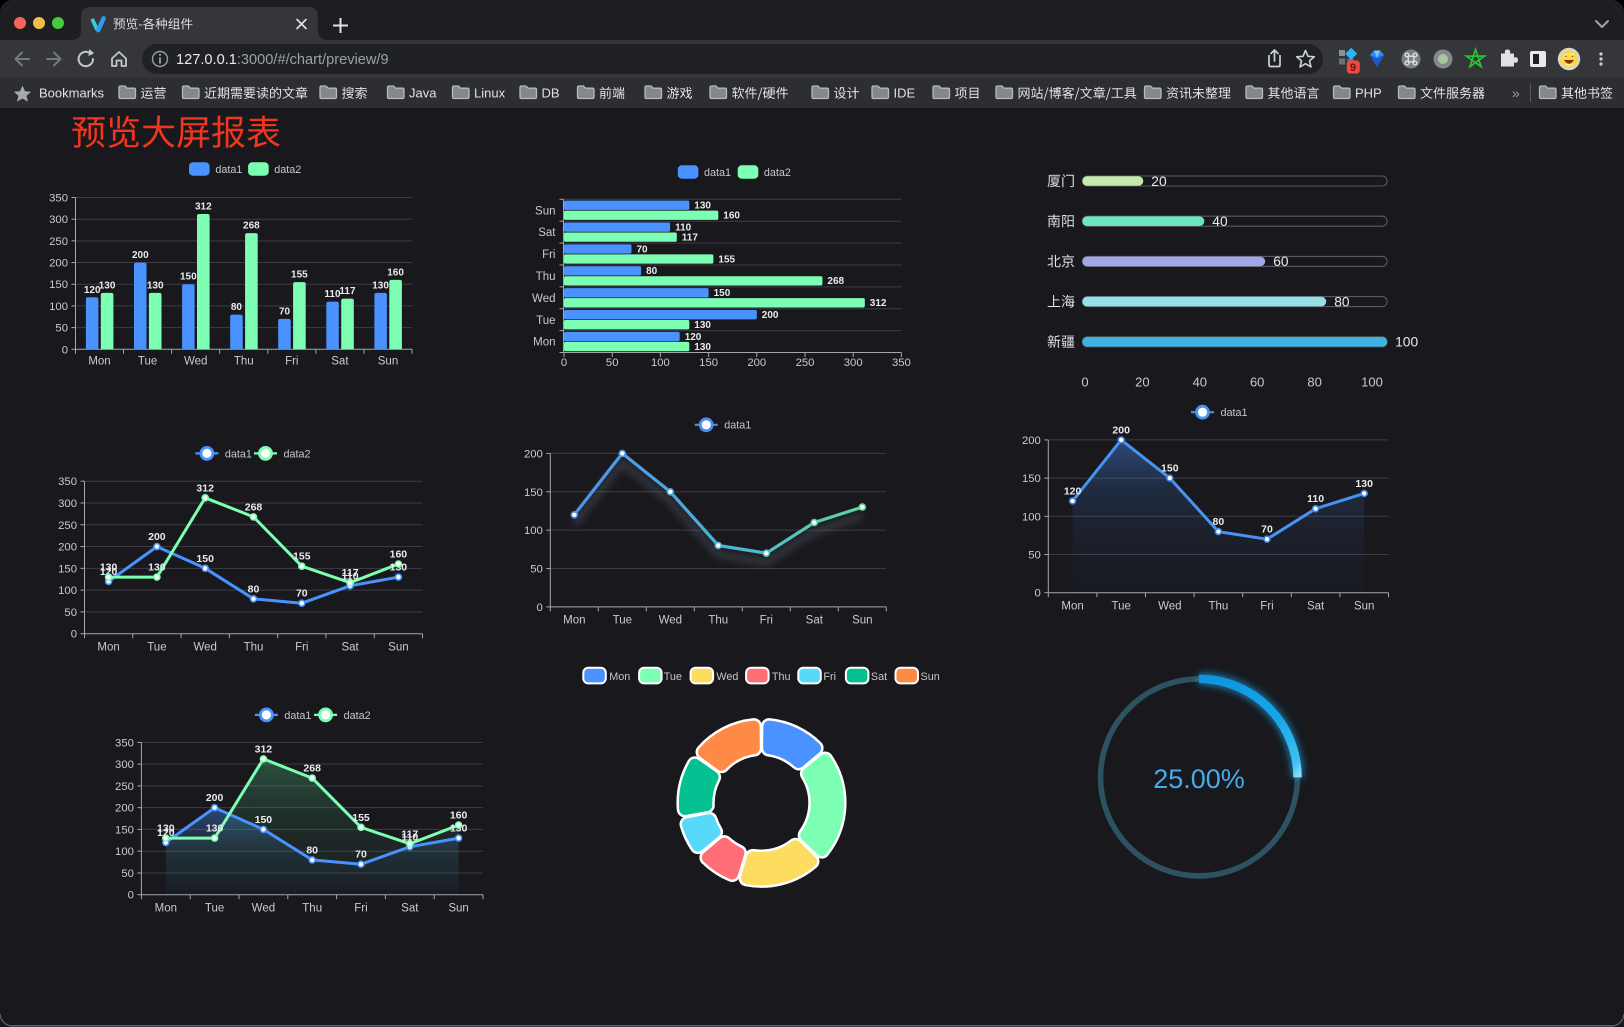 The image size is (1624, 1027). What do you see at coordinates (853, 363) in the screenshot?
I see `svg-text: 300` at bounding box center [853, 363].